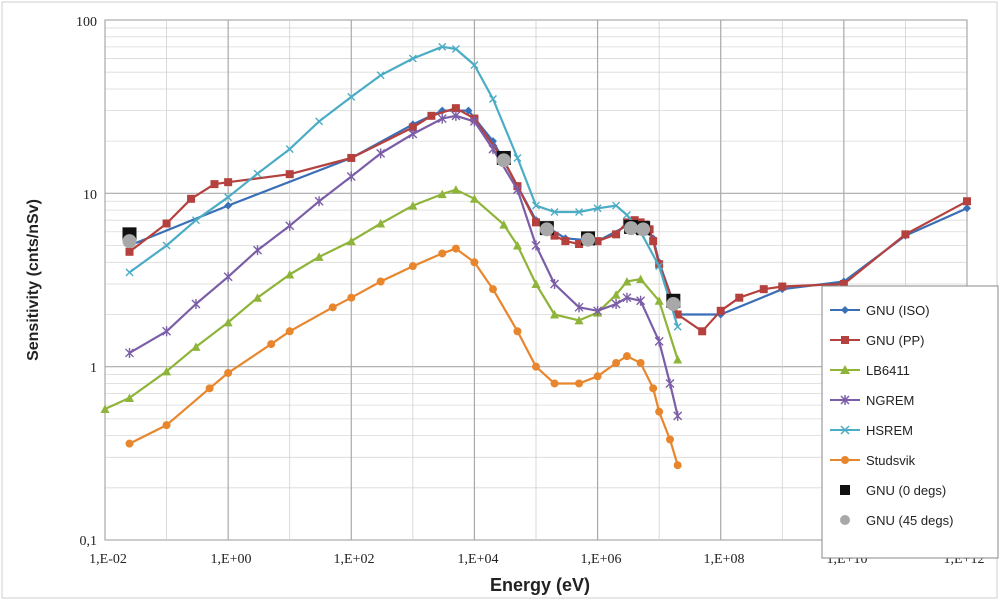 The height and width of the screenshot is (600, 999). What do you see at coordinates (724, 559) in the screenshot?
I see `x-tick-label: 1,E+08` at bounding box center [724, 559].